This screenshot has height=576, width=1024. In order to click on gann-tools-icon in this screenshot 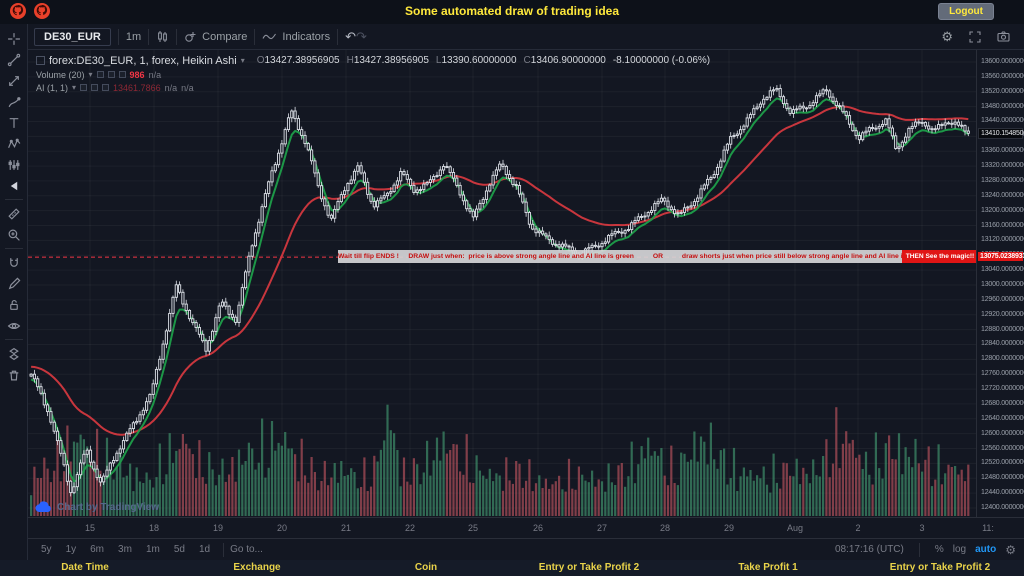, I will do `click(14, 80)`.